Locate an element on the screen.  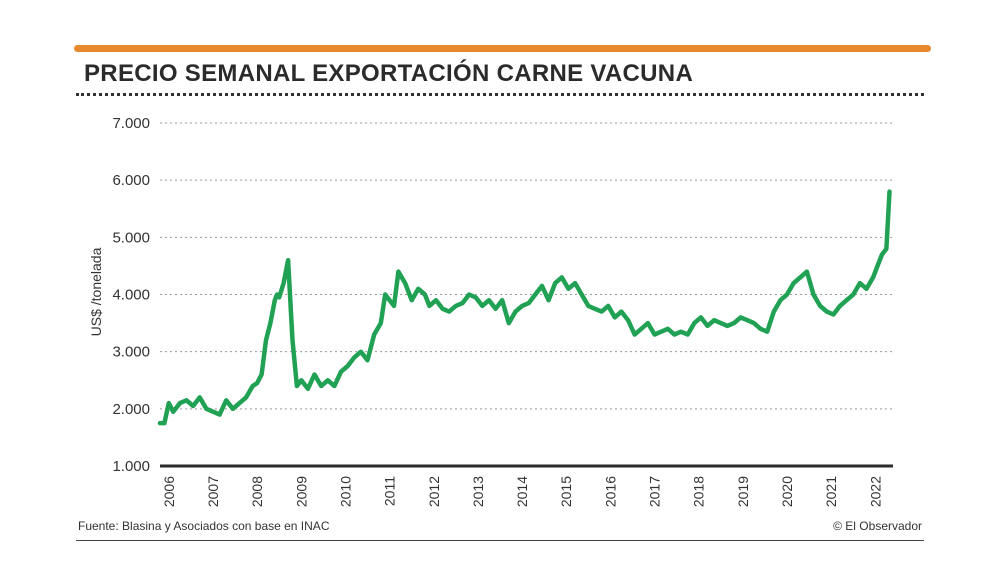
y-tick-label: 7.000 is located at coordinates (131, 123).